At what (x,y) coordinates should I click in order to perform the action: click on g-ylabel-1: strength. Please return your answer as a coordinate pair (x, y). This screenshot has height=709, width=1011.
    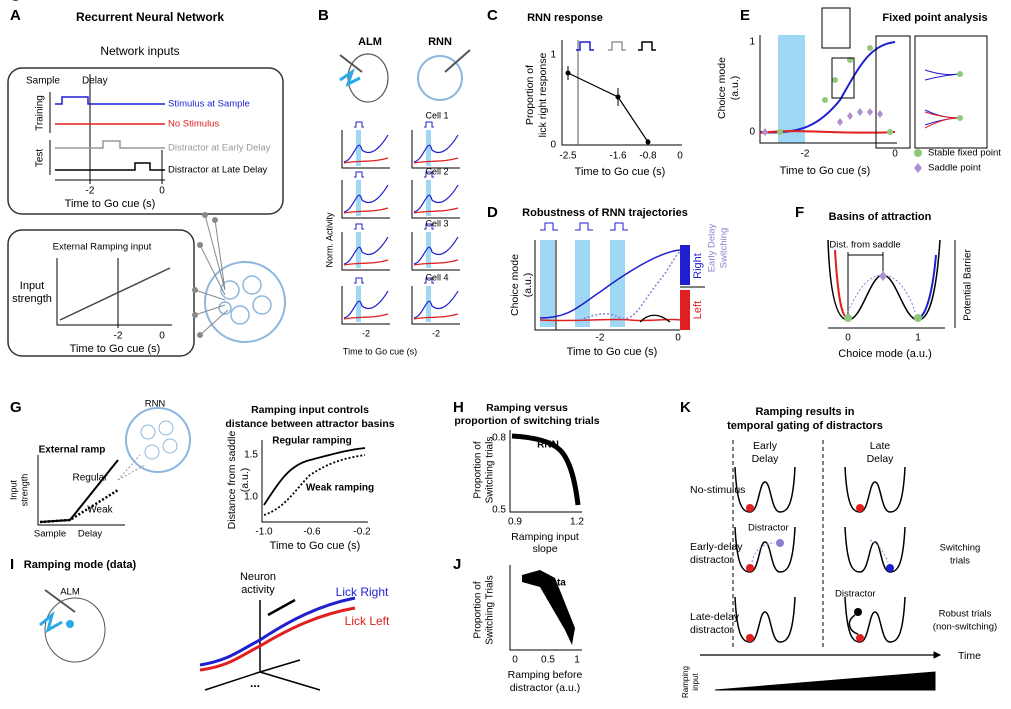
    Looking at the image, I should click on (24, 490).